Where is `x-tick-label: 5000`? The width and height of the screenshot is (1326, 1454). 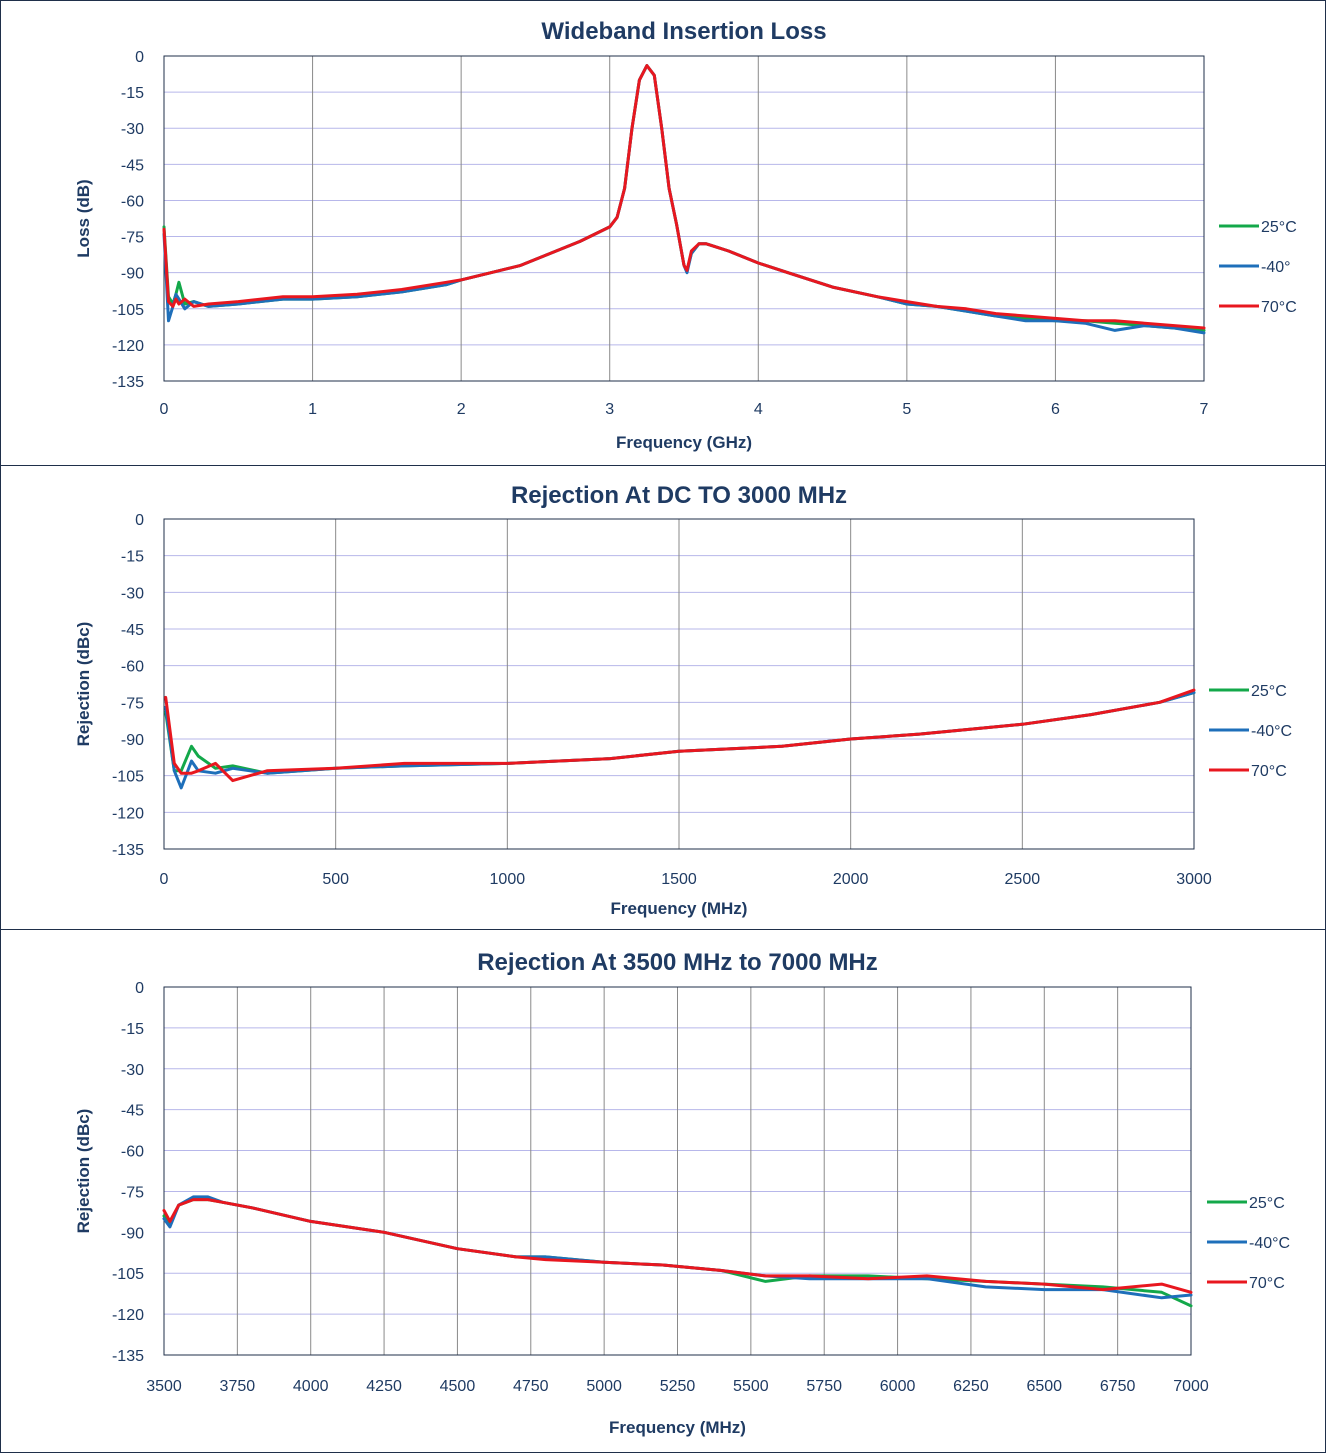 x-tick-label: 5000 is located at coordinates (604, 1386).